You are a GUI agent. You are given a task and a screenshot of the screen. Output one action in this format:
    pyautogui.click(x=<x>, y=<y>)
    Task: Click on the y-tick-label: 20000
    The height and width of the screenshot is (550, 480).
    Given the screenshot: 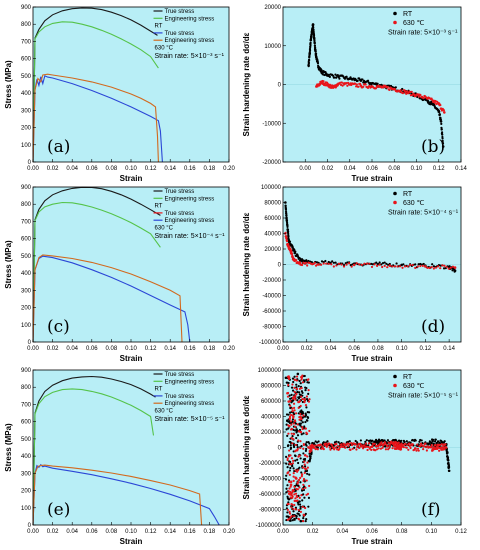 What is the action you would take?
    pyautogui.click(x=272, y=250)
    